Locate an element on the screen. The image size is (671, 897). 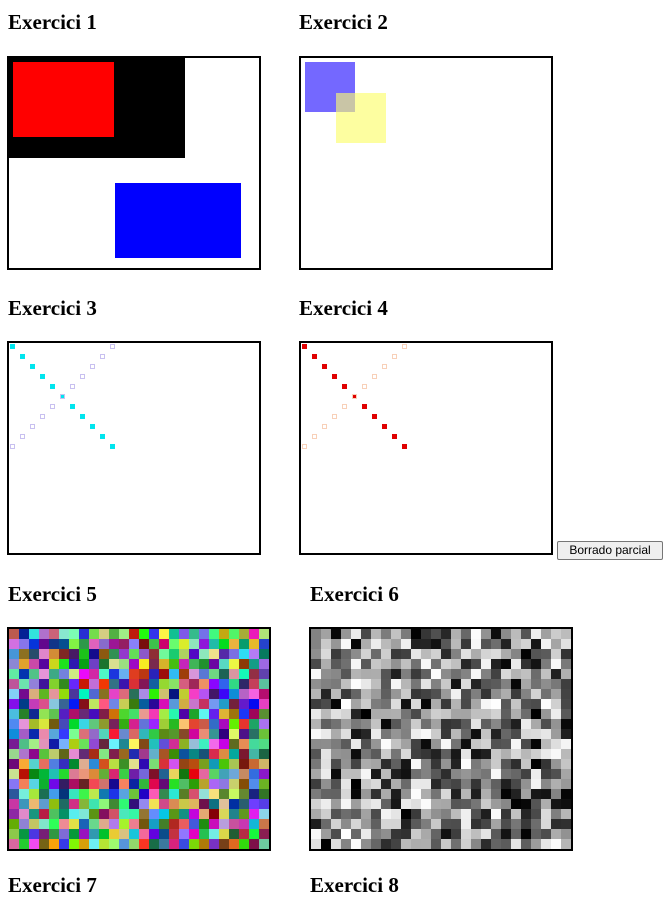
exercise-1-drawing is located at coordinates (125, 158).